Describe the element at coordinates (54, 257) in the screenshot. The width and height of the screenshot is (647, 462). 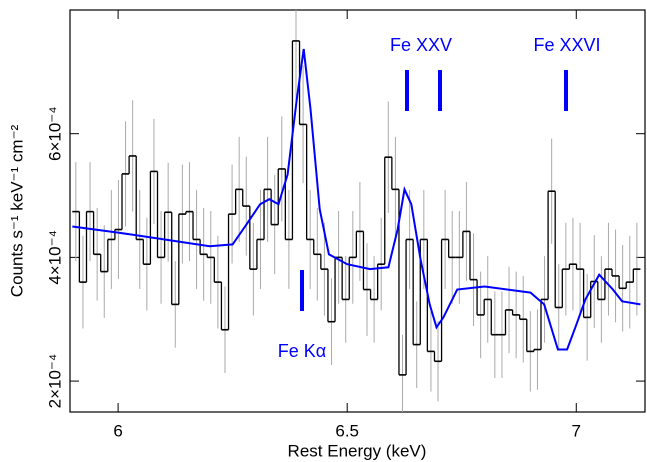
I see `y-tick-label: 4×10⁻⁴` at that location.